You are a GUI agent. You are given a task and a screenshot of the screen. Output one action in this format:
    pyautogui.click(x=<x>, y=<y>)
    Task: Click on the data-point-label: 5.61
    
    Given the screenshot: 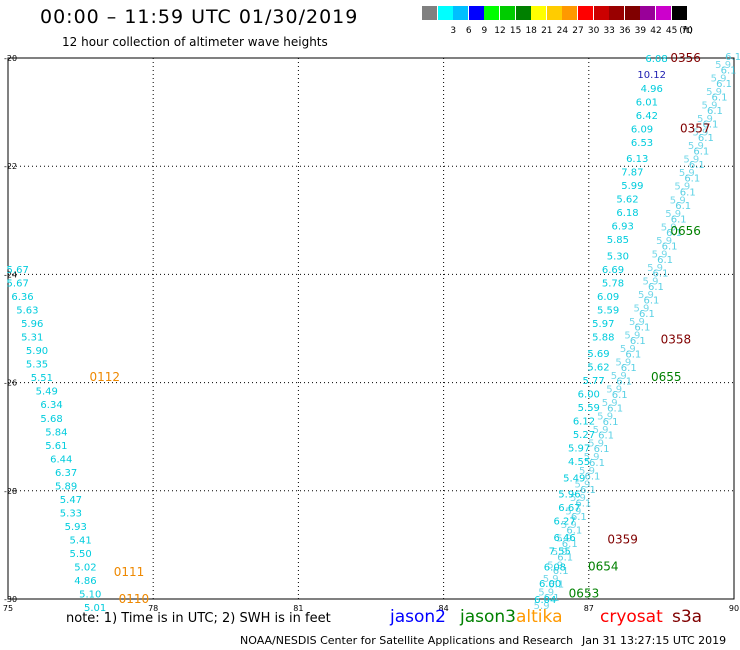 What is the action you would take?
    pyautogui.click(x=56, y=446)
    